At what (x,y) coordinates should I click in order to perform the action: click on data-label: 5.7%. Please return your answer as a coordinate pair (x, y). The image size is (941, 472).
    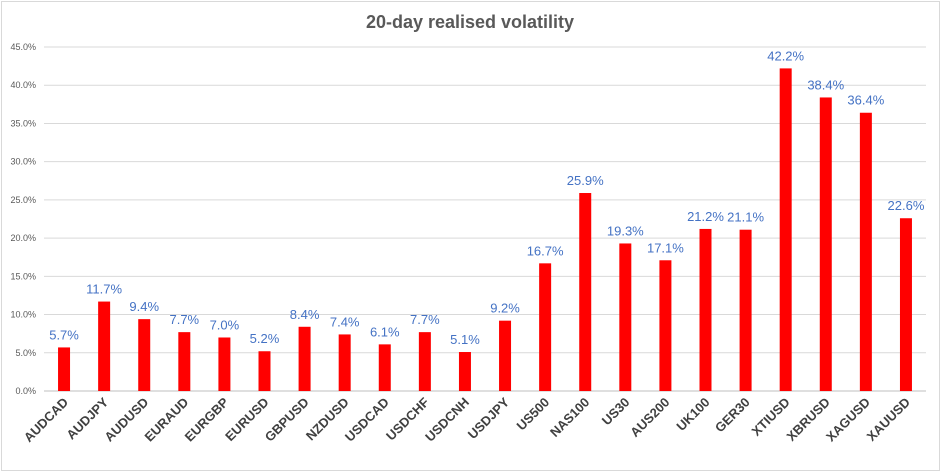
    Looking at the image, I should click on (64, 334).